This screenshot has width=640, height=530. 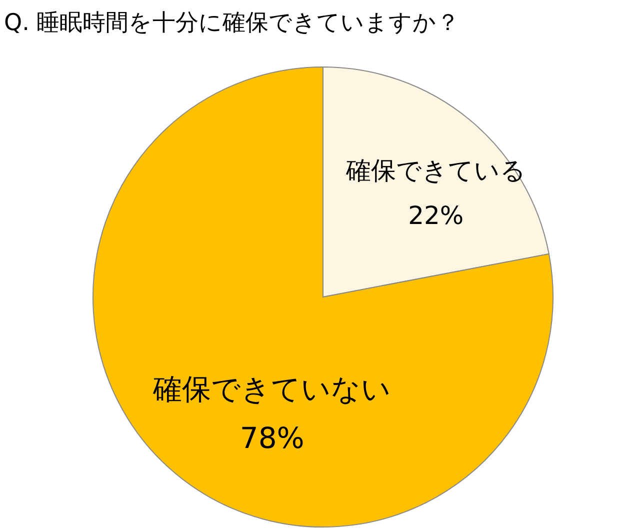 I want to click on slice-label: 確保できている, so click(x=435, y=171).